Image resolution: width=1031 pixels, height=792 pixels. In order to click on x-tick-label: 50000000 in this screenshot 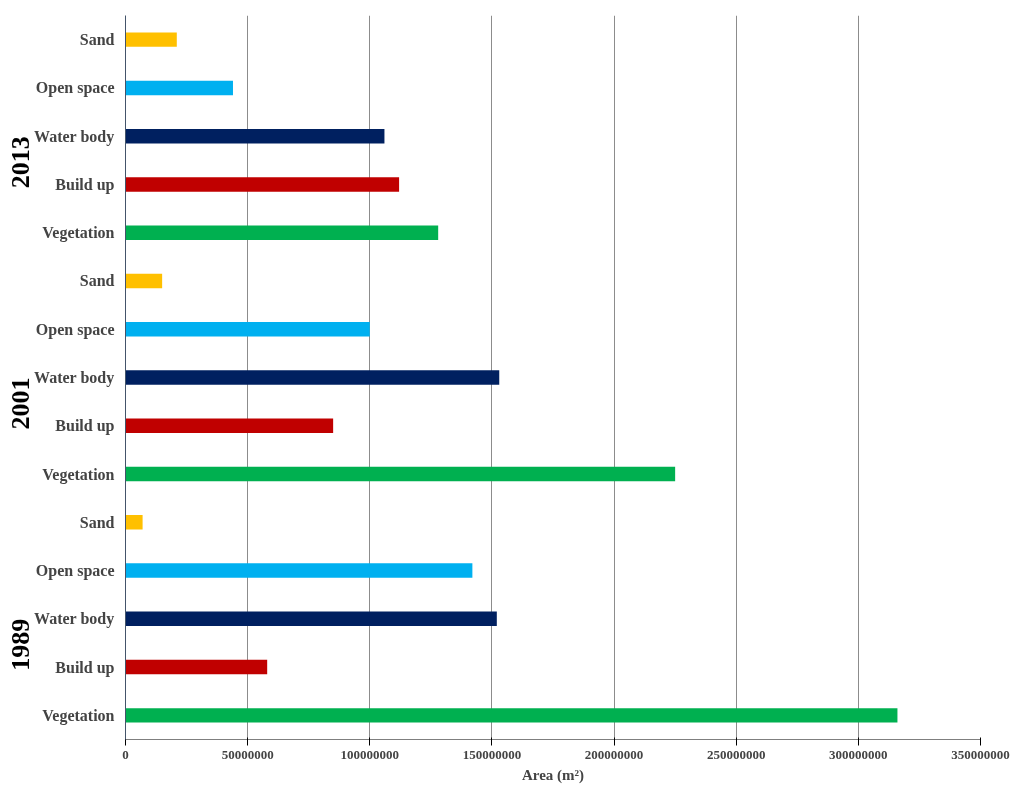, I will do `click(247, 754)`.